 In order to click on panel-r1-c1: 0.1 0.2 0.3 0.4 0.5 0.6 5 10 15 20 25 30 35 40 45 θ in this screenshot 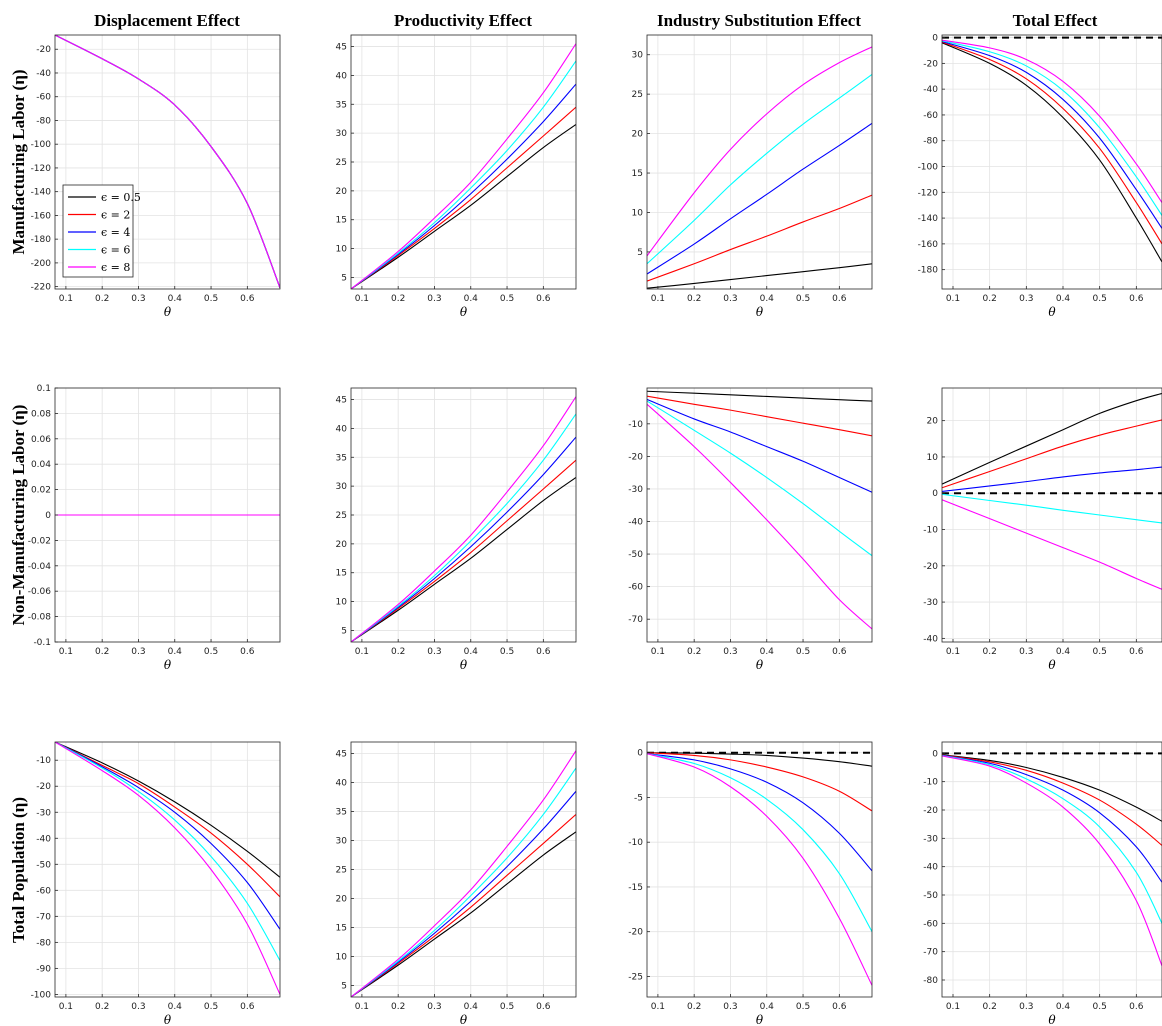, I will do `click(456, 529)`.